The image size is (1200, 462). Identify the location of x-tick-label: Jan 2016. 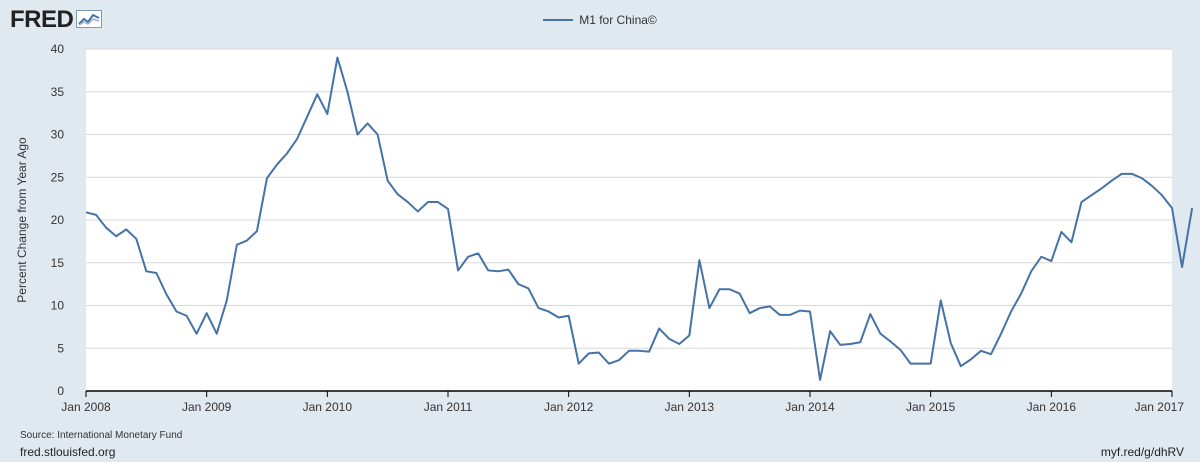
(1052, 407).